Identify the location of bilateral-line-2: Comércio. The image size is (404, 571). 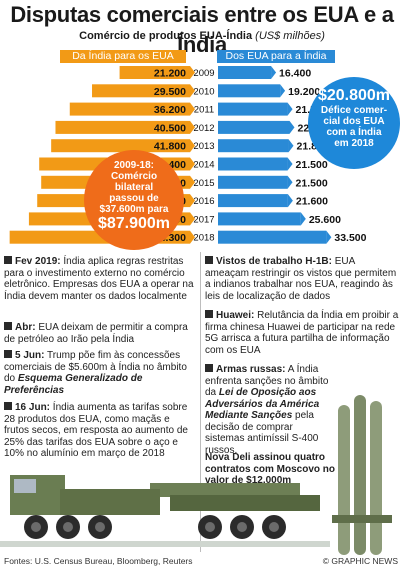
(134, 176).